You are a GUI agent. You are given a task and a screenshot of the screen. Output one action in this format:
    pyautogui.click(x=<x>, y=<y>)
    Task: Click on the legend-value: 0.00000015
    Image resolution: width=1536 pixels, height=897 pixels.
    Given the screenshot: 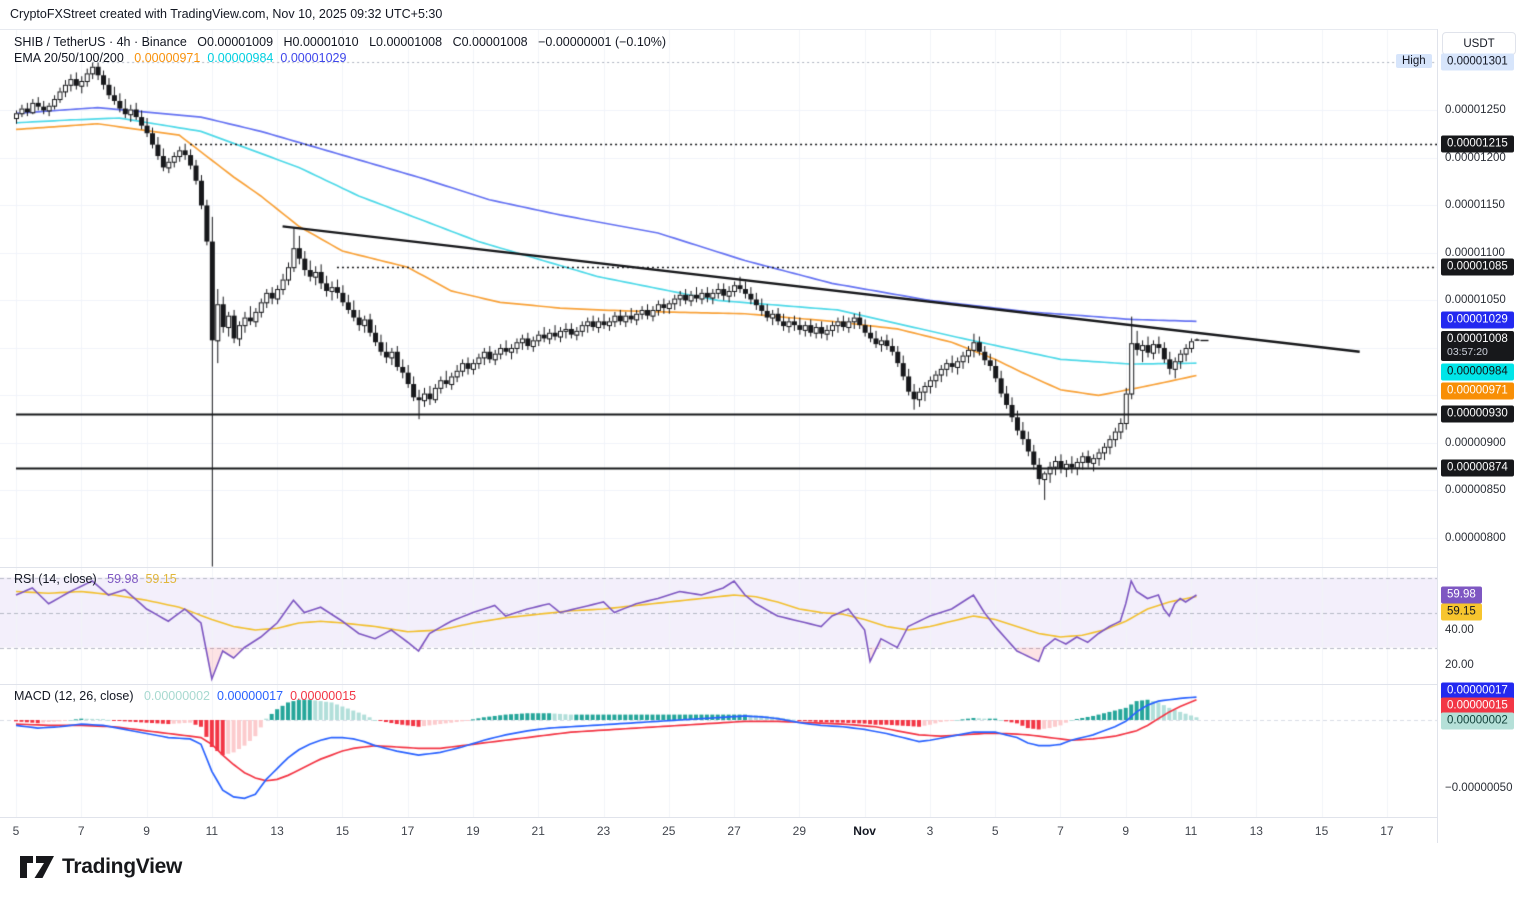 What is the action you would take?
    pyautogui.click(x=323, y=696)
    